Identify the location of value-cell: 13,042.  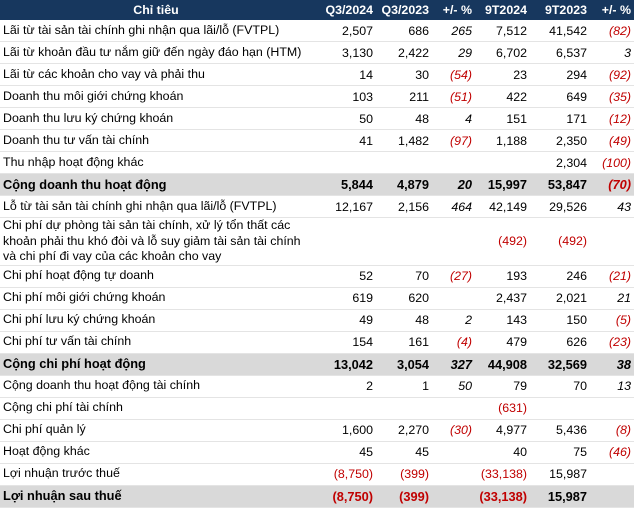
(344, 364).